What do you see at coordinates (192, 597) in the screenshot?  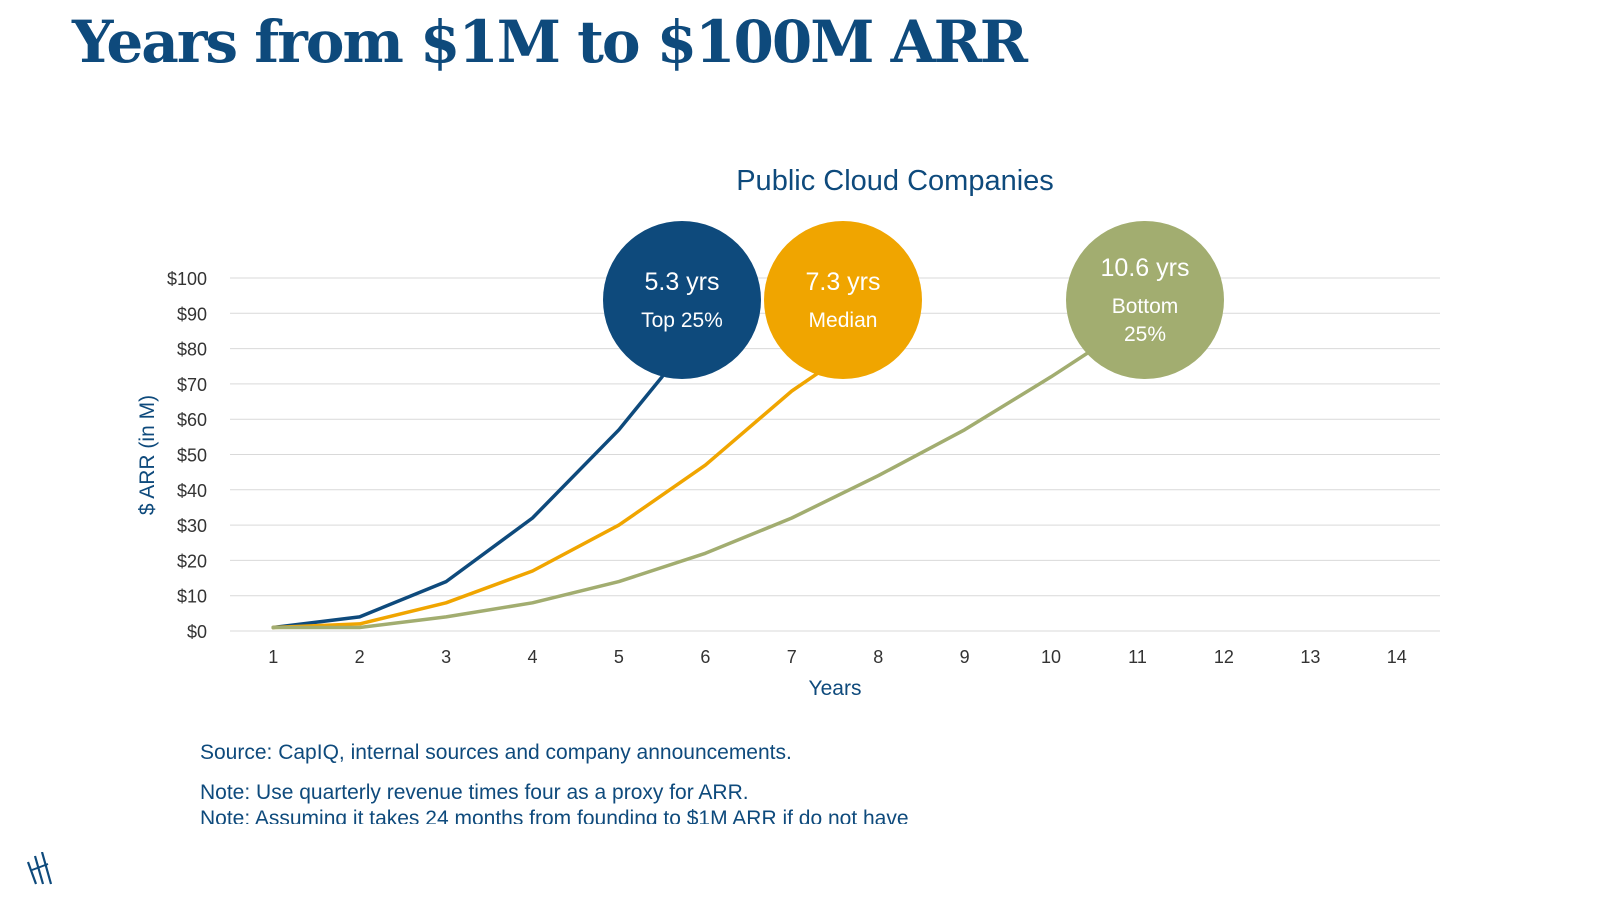 I see `y-tick-label: $10` at bounding box center [192, 597].